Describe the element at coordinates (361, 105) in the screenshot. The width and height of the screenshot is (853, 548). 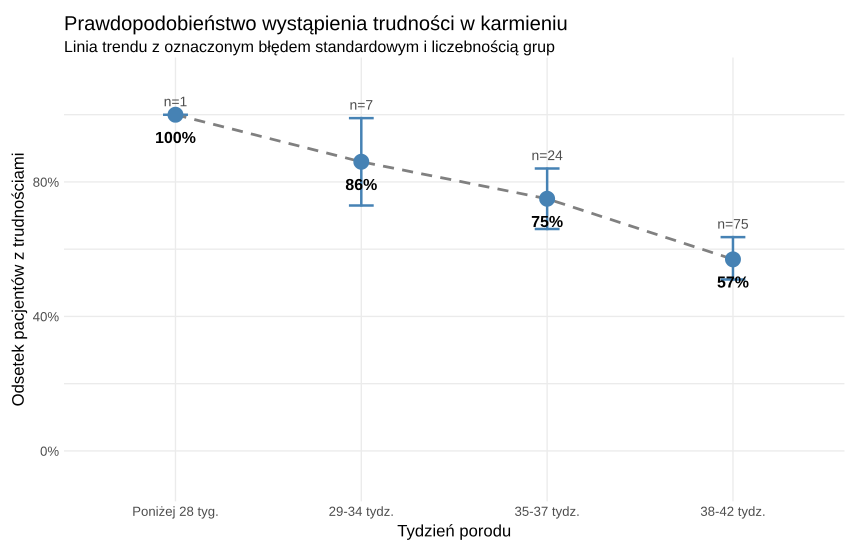
I see `annotation: n=7` at that location.